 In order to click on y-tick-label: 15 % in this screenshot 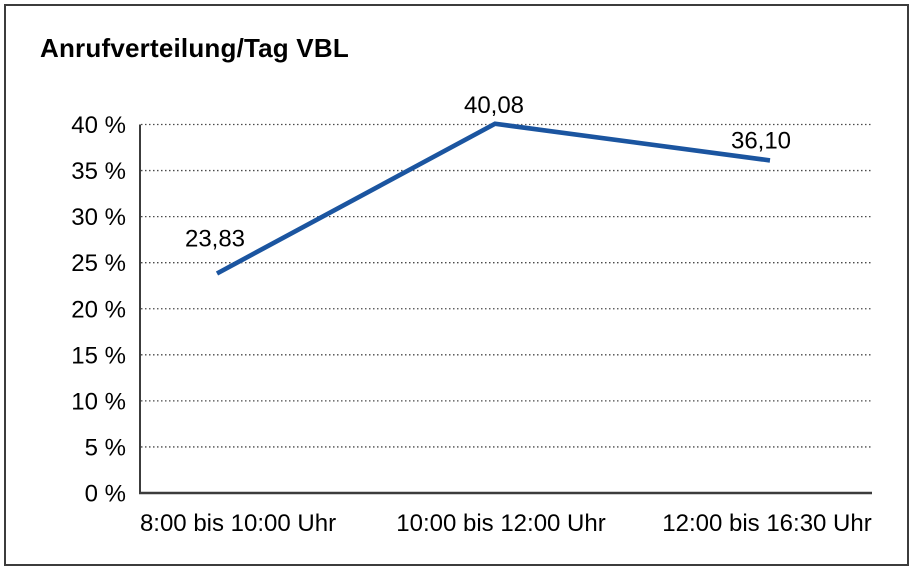, I will do `click(98, 355)`.